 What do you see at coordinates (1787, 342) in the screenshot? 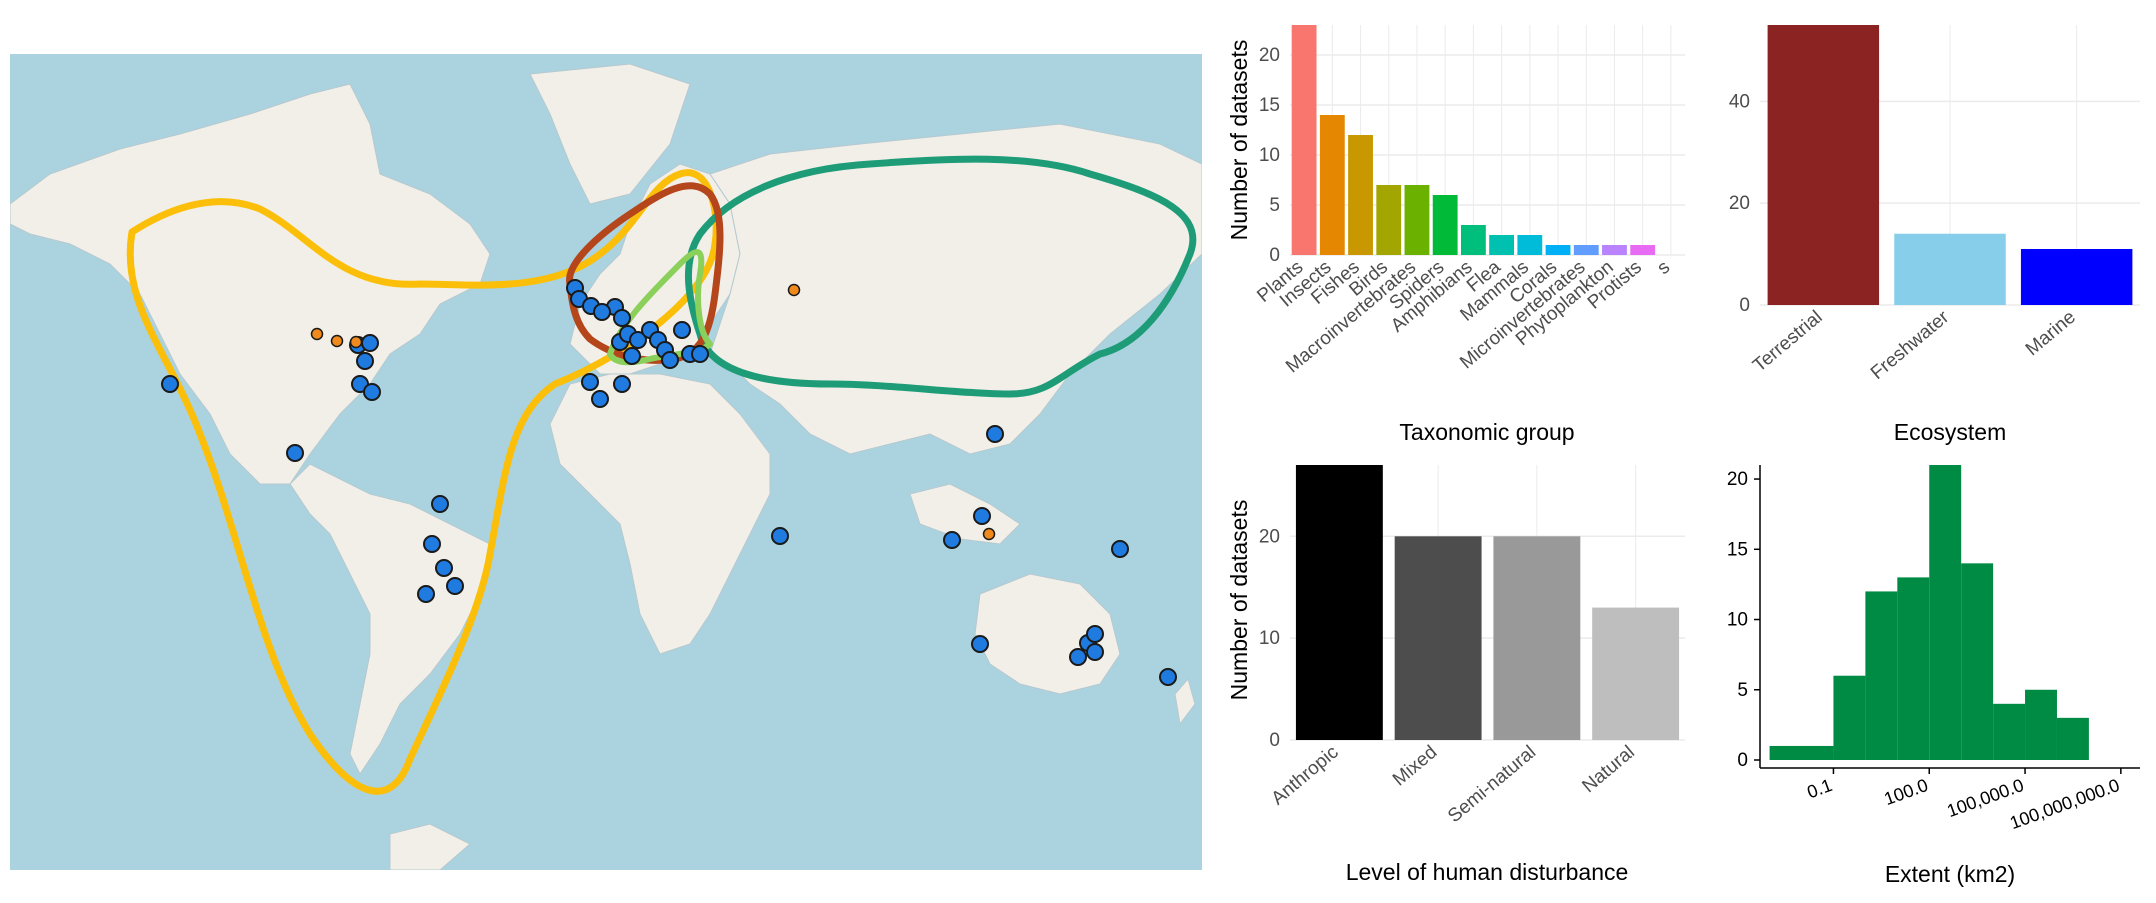
I see `x-tick-label: Terrestrial` at bounding box center [1787, 342].